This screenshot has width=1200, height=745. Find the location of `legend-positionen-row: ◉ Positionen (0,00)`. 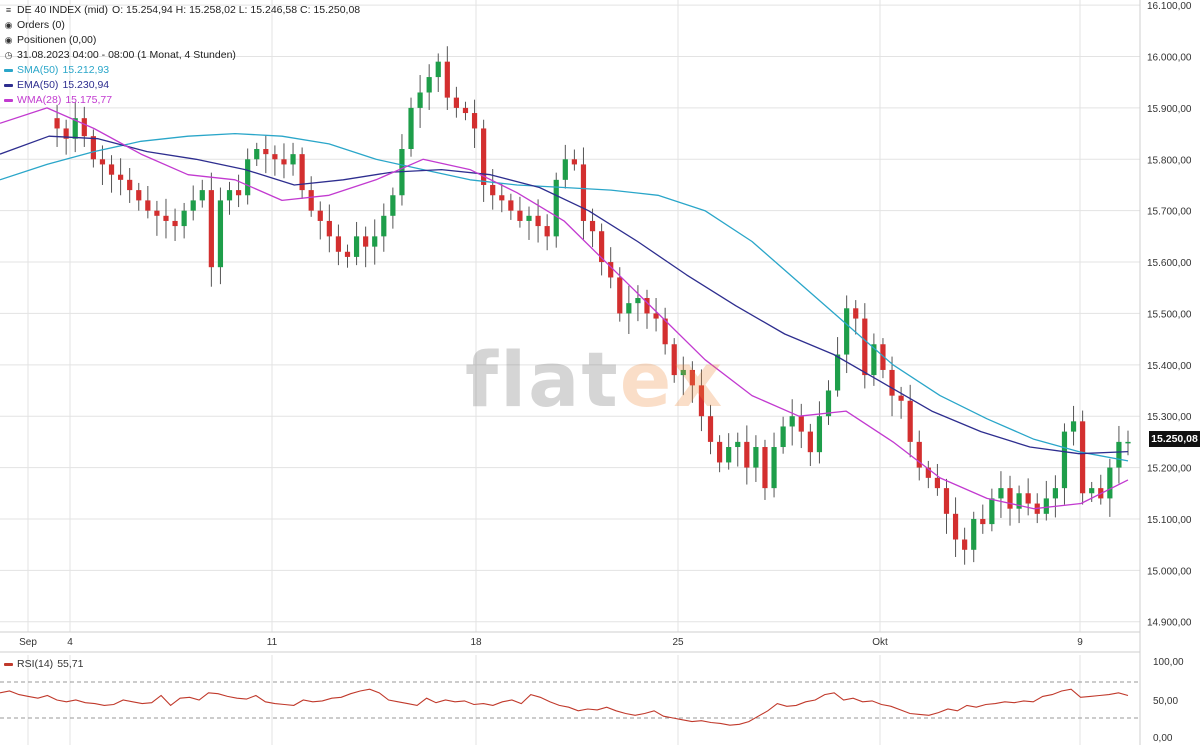

legend-positionen-row: ◉ Positionen (0,00) is located at coordinates (182, 40).